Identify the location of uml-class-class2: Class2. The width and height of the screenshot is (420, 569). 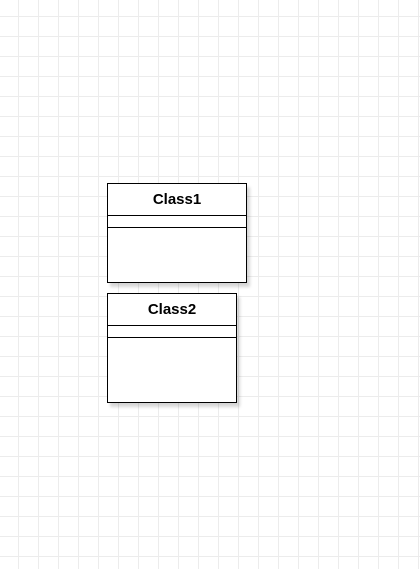
(172, 348).